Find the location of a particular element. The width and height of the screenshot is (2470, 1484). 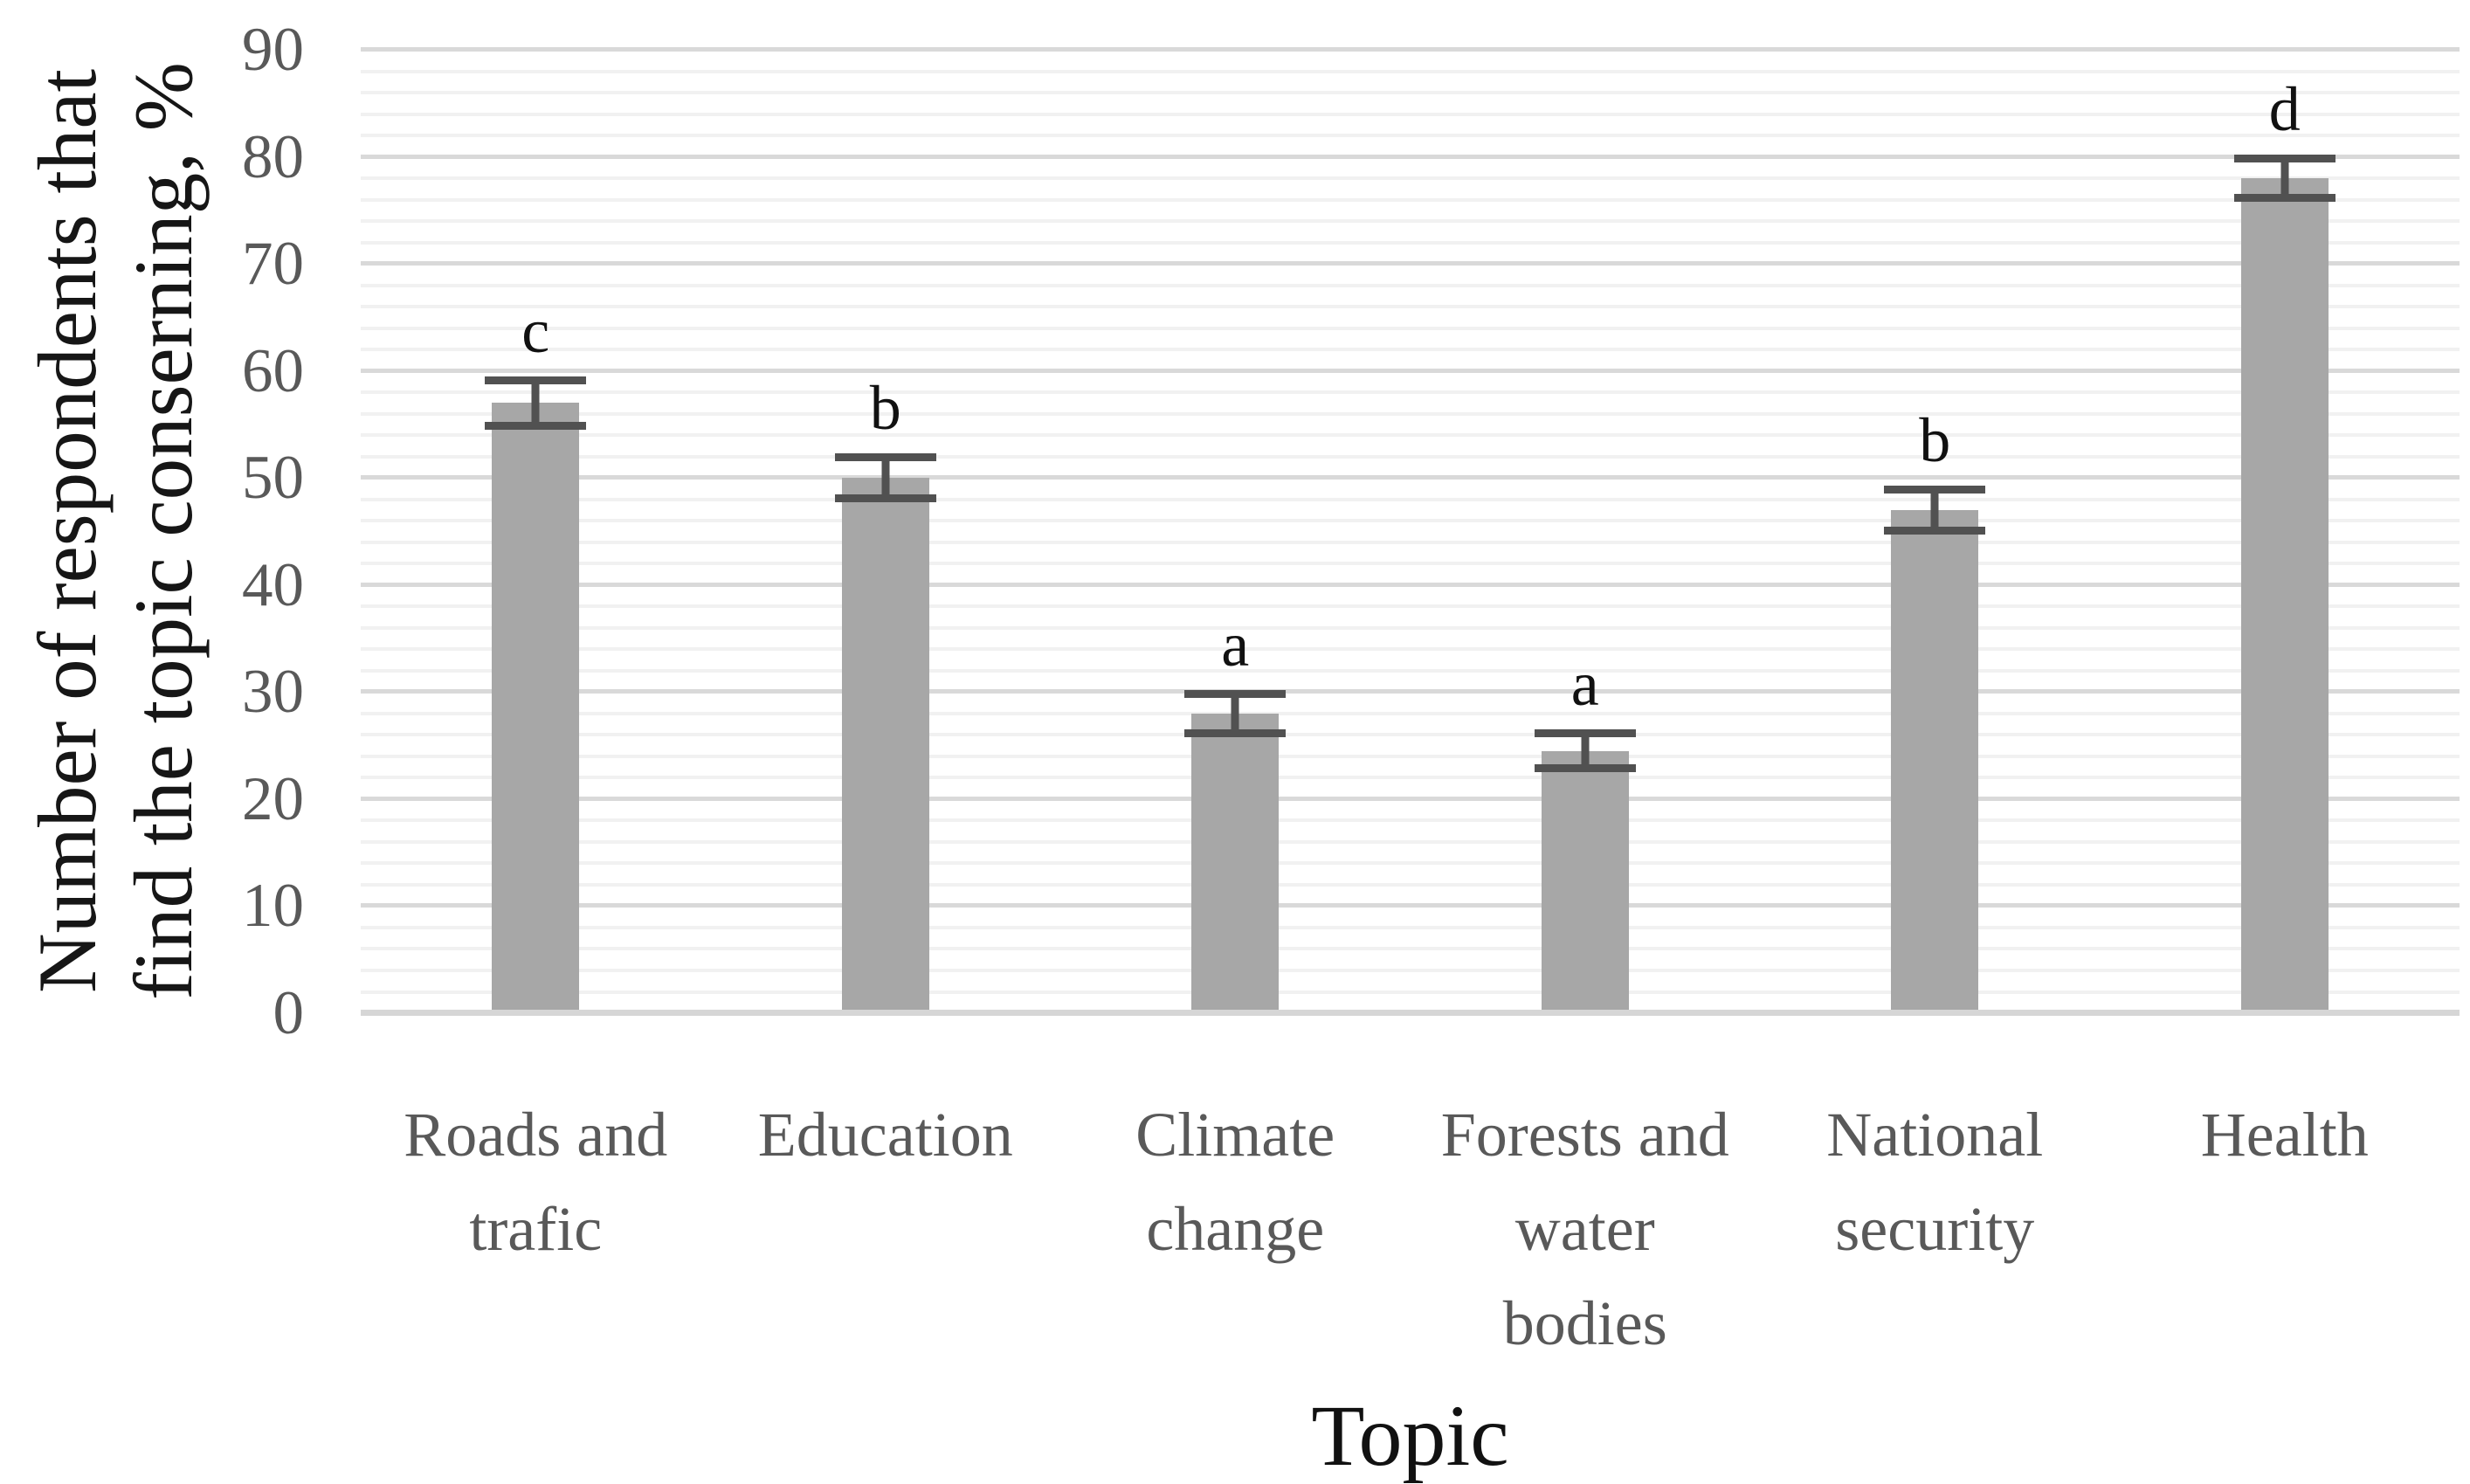

y-tick-label: 80 is located at coordinates (273, 156).